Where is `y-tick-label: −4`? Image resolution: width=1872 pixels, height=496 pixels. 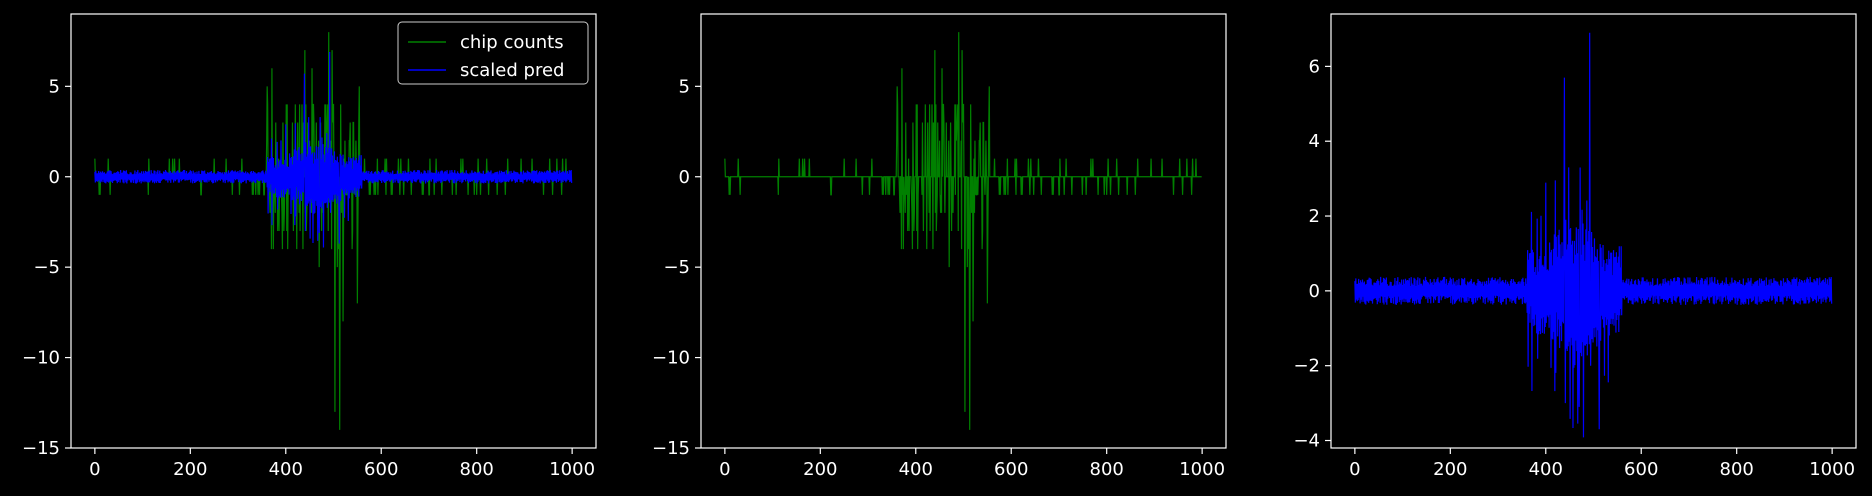 y-tick-label: −4 is located at coordinates (1306, 441).